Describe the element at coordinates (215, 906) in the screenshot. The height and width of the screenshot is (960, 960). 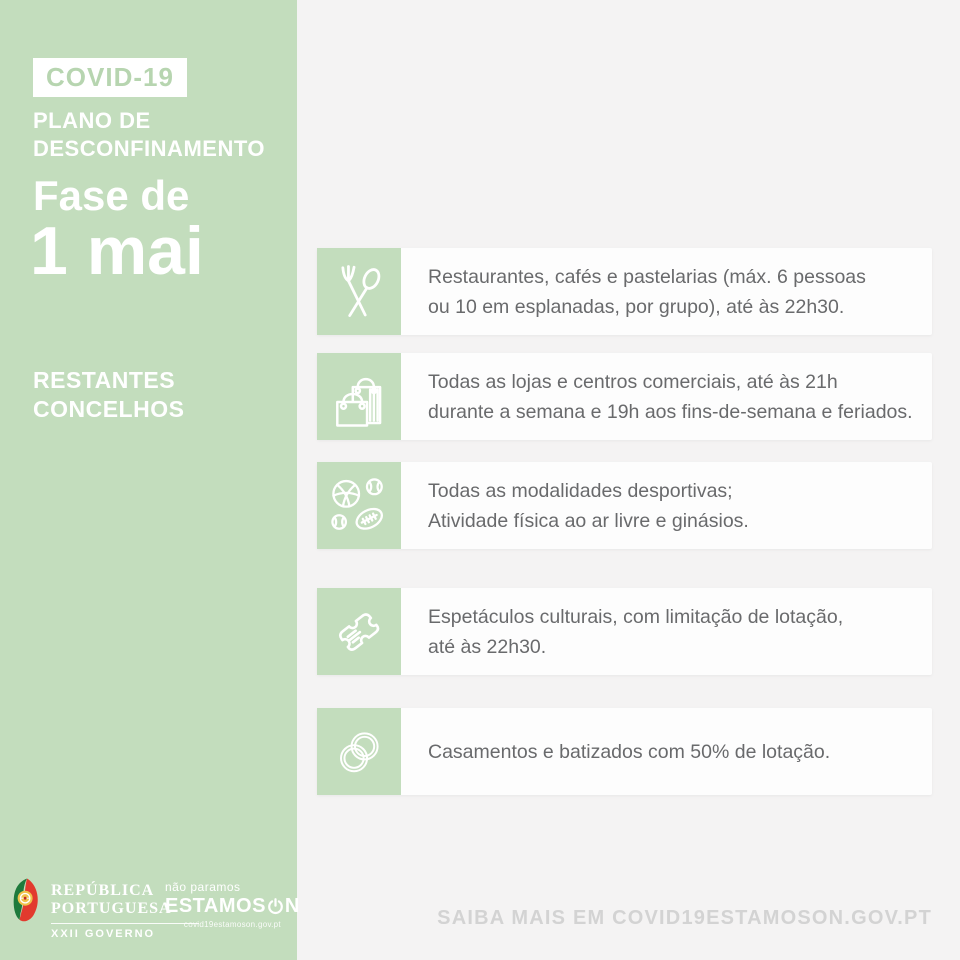
I see `campaign-word: ESTAMOS` at that location.